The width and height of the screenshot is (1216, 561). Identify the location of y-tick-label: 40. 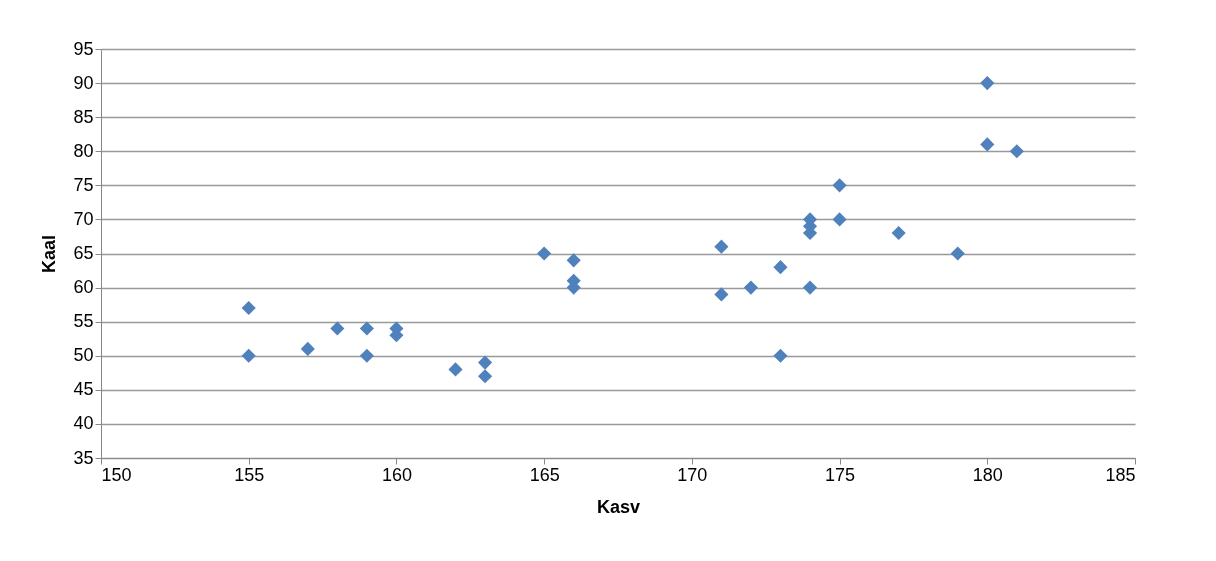
(83, 423).